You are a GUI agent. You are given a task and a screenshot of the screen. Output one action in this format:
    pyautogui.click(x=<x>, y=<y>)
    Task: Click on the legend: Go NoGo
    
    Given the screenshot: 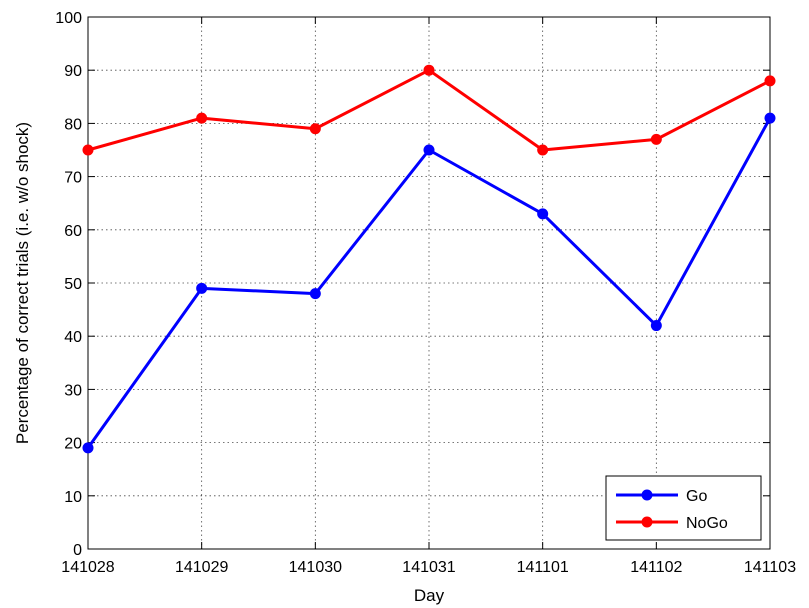 What is the action you would take?
    pyautogui.click(x=683, y=508)
    